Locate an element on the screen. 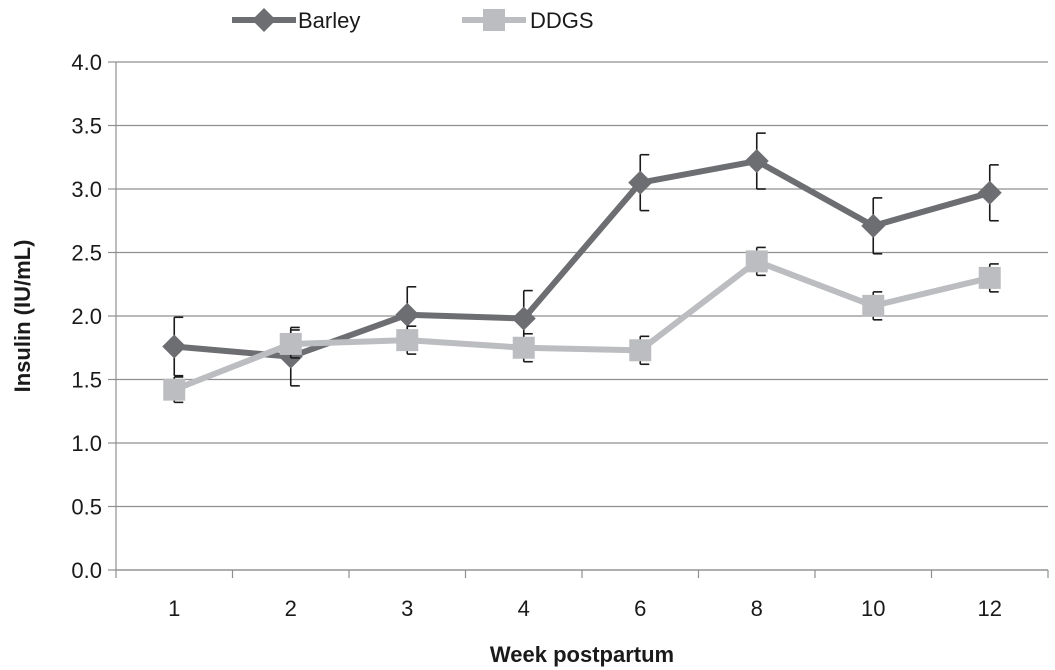 Image resolution: width=1055 pixels, height=670 pixels. x-tick-label: 10 is located at coordinates (873, 608).